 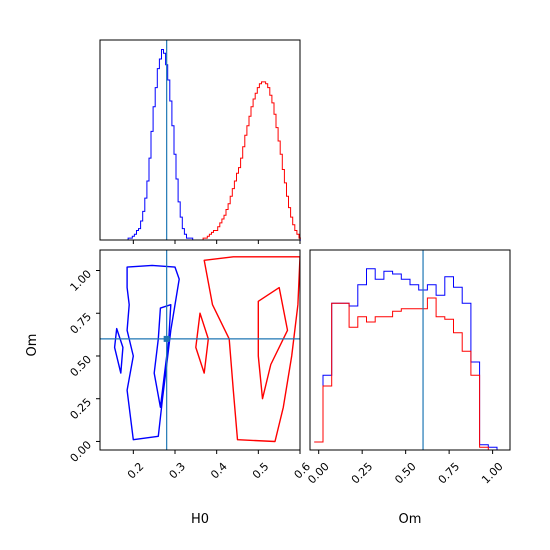 What do you see at coordinates (136, 471) in the screenshot?
I see `joint-x-tick-label: 0.2` at bounding box center [136, 471].